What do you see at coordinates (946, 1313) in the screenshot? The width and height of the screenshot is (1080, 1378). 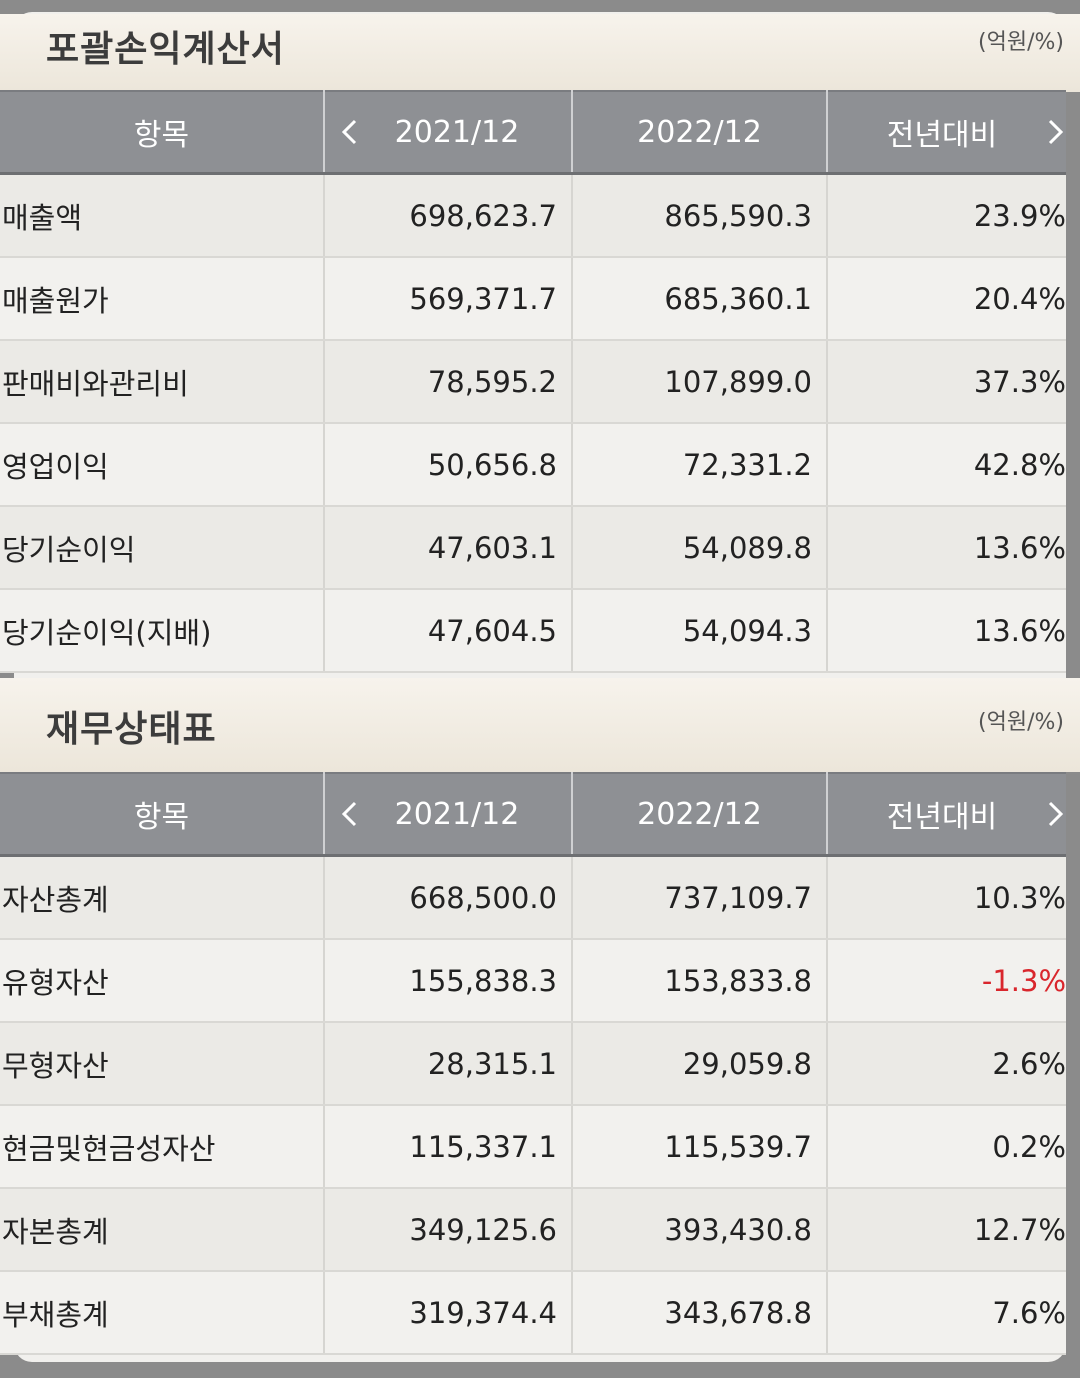 I see `value-yoy: 7.6%` at bounding box center [946, 1313].